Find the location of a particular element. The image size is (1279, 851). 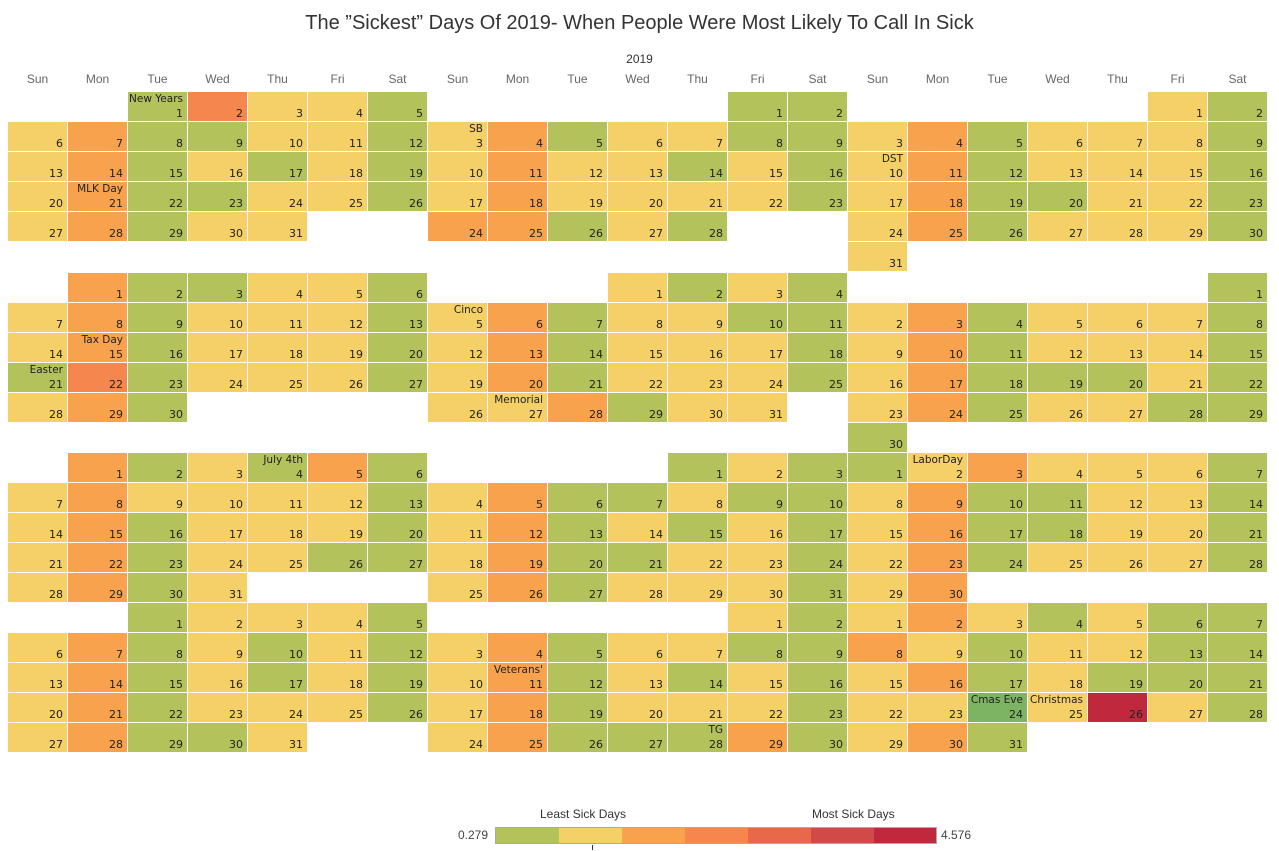

day-cell: 28 is located at coordinates (37, 407).